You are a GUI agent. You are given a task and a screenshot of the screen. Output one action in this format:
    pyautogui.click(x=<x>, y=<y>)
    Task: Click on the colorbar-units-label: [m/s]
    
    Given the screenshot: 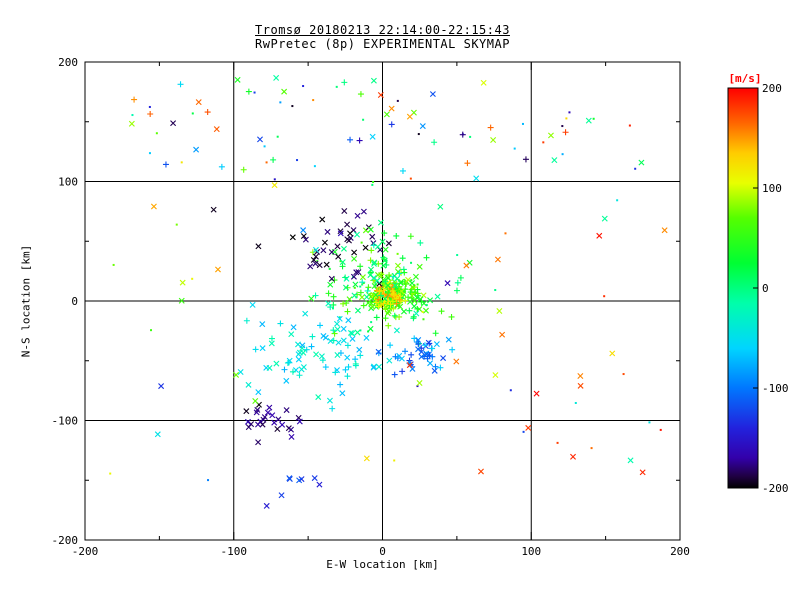 What is the action you would take?
    pyautogui.click(x=745, y=78)
    